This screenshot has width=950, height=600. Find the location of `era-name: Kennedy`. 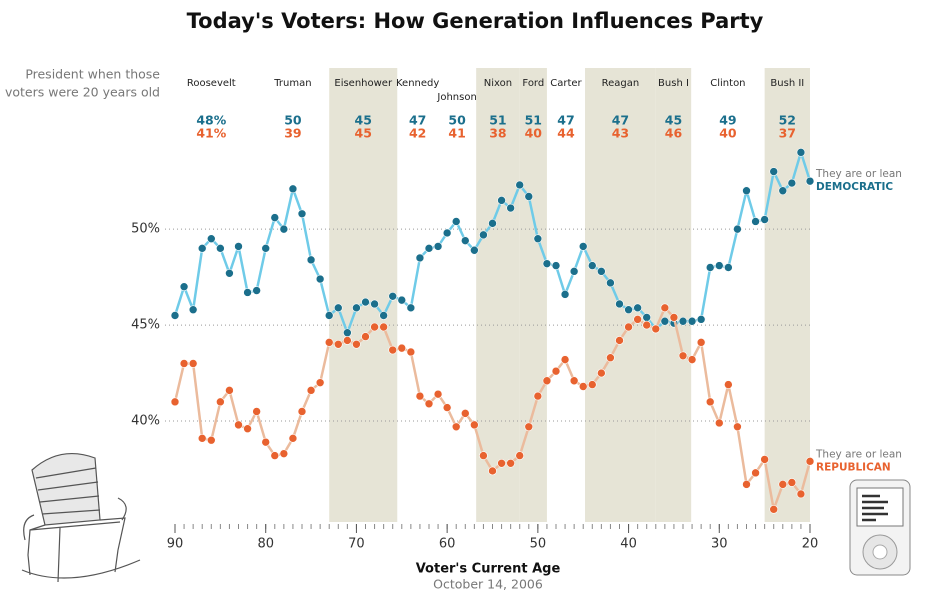

era-name: Kennedy is located at coordinates (417, 83).